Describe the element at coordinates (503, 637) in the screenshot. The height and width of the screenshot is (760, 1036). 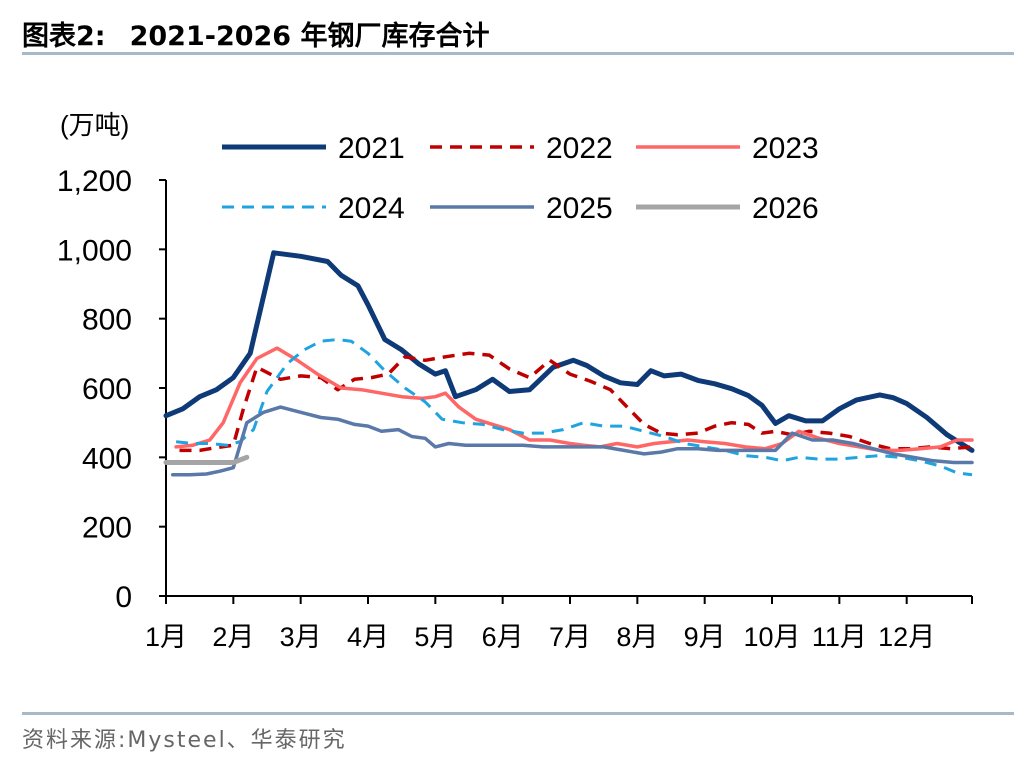
I see `x-tick-label: 6月` at that location.